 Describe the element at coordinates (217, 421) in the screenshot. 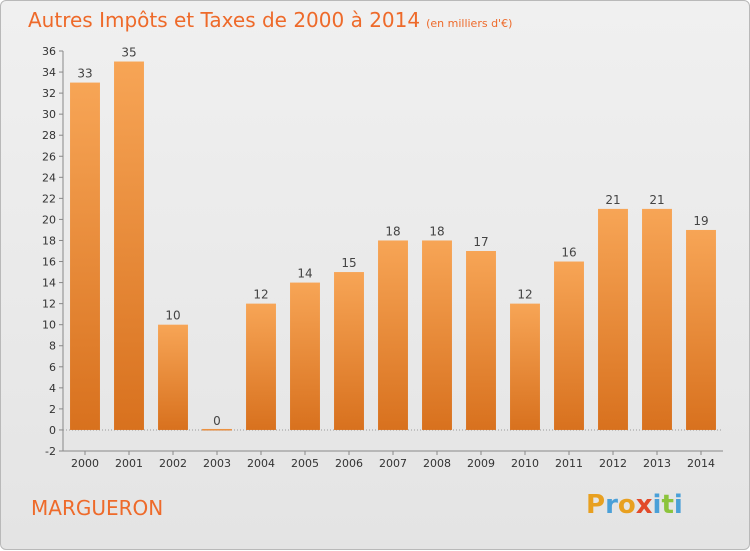

I see `value-label-2003: 0` at that location.